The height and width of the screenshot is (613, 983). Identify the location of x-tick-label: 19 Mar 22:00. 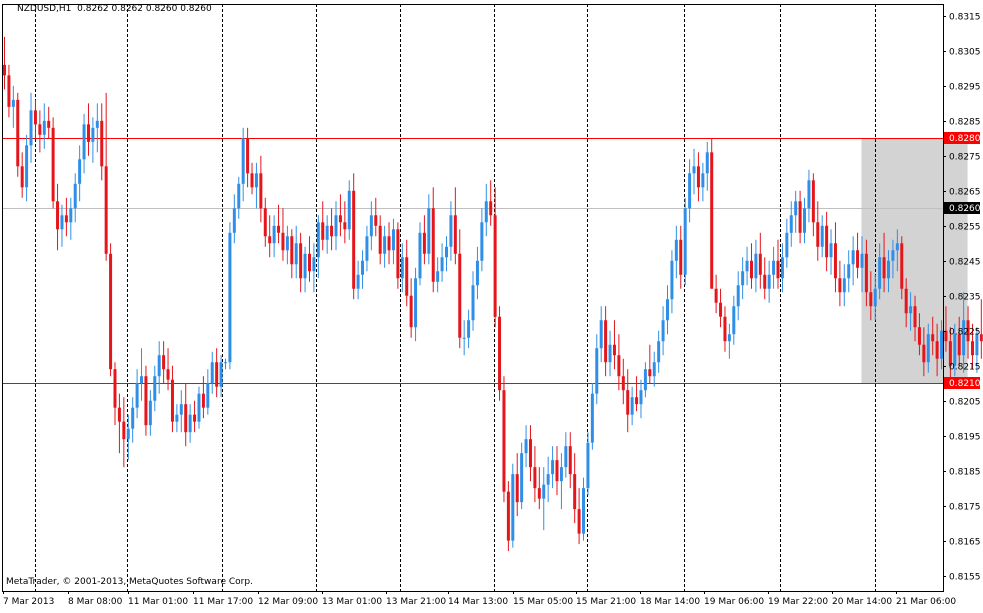
(798, 602).